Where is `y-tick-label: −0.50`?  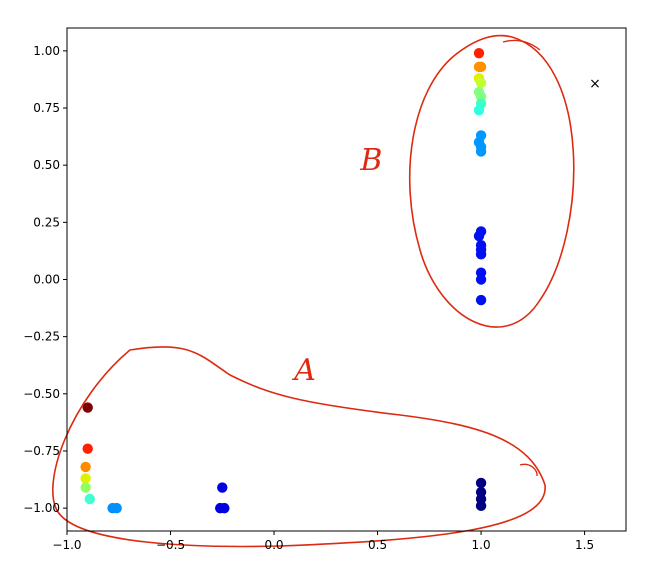
y-tick-label: −0.50 is located at coordinates (41, 394).